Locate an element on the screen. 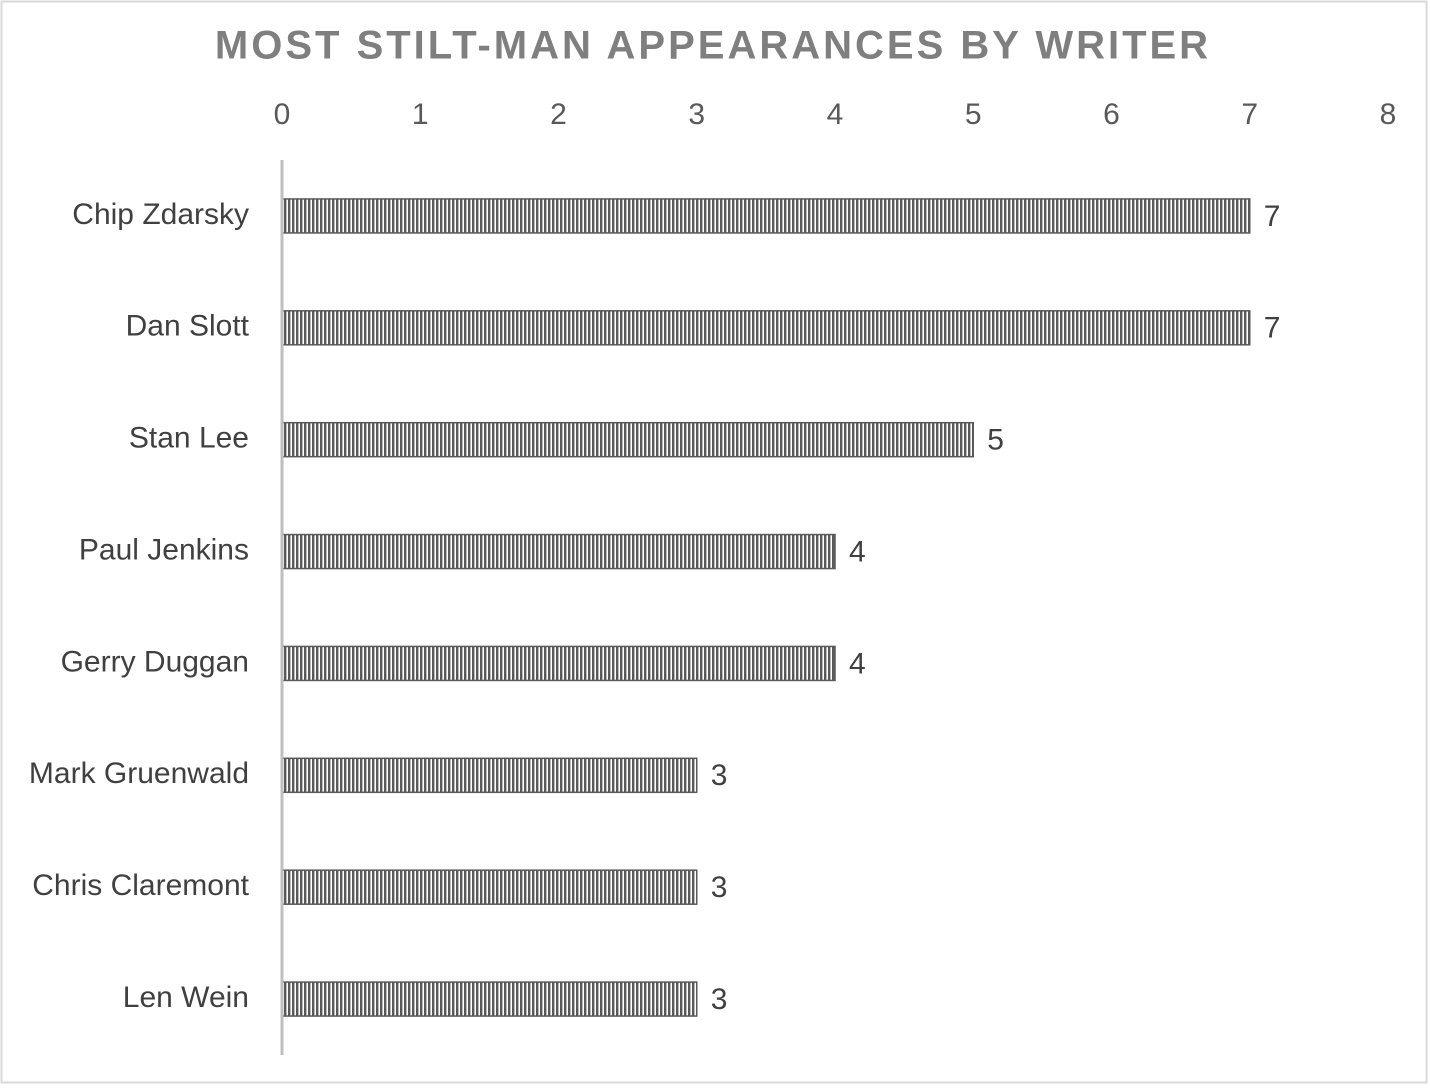 This screenshot has width=1430, height=1089. x-tick-label: 5 is located at coordinates (973, 114).